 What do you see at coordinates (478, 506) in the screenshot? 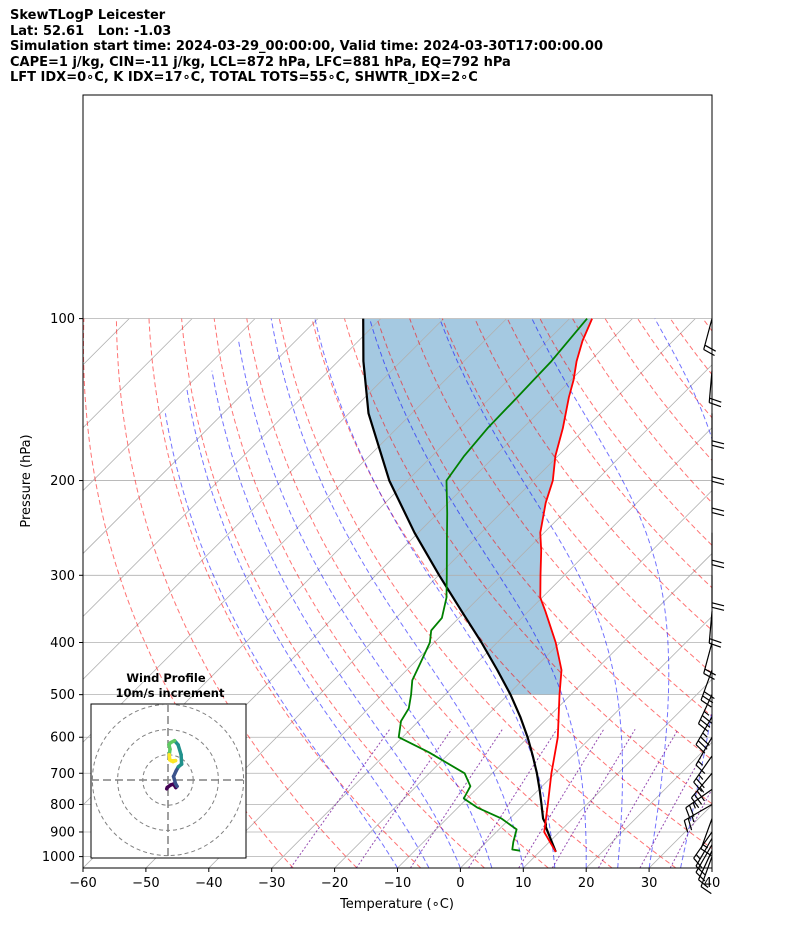
I see `cape-area` at bounding box center [478, 506].